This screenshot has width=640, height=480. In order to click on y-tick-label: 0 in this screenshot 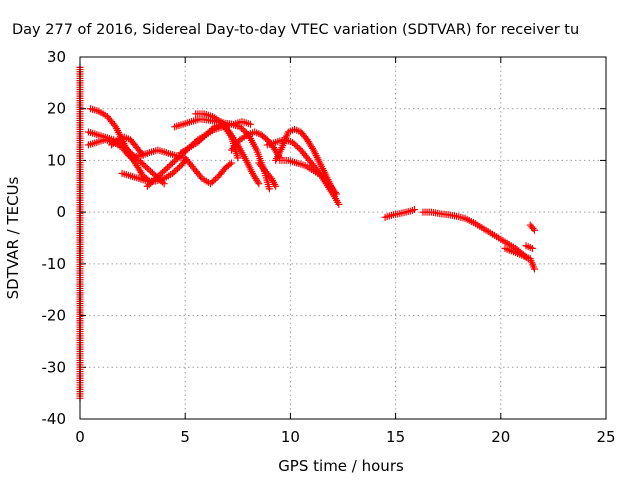, I will do `click(61, 212)`.